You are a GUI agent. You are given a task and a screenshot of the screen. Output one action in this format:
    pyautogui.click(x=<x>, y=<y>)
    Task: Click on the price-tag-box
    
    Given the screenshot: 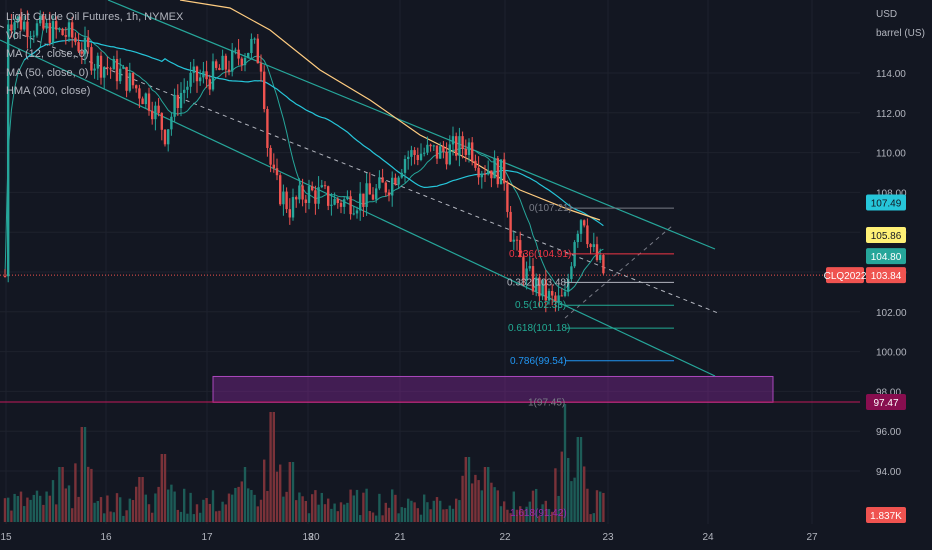 What is the action you would take?
    pyautogui.click(x=886, y=234)
    